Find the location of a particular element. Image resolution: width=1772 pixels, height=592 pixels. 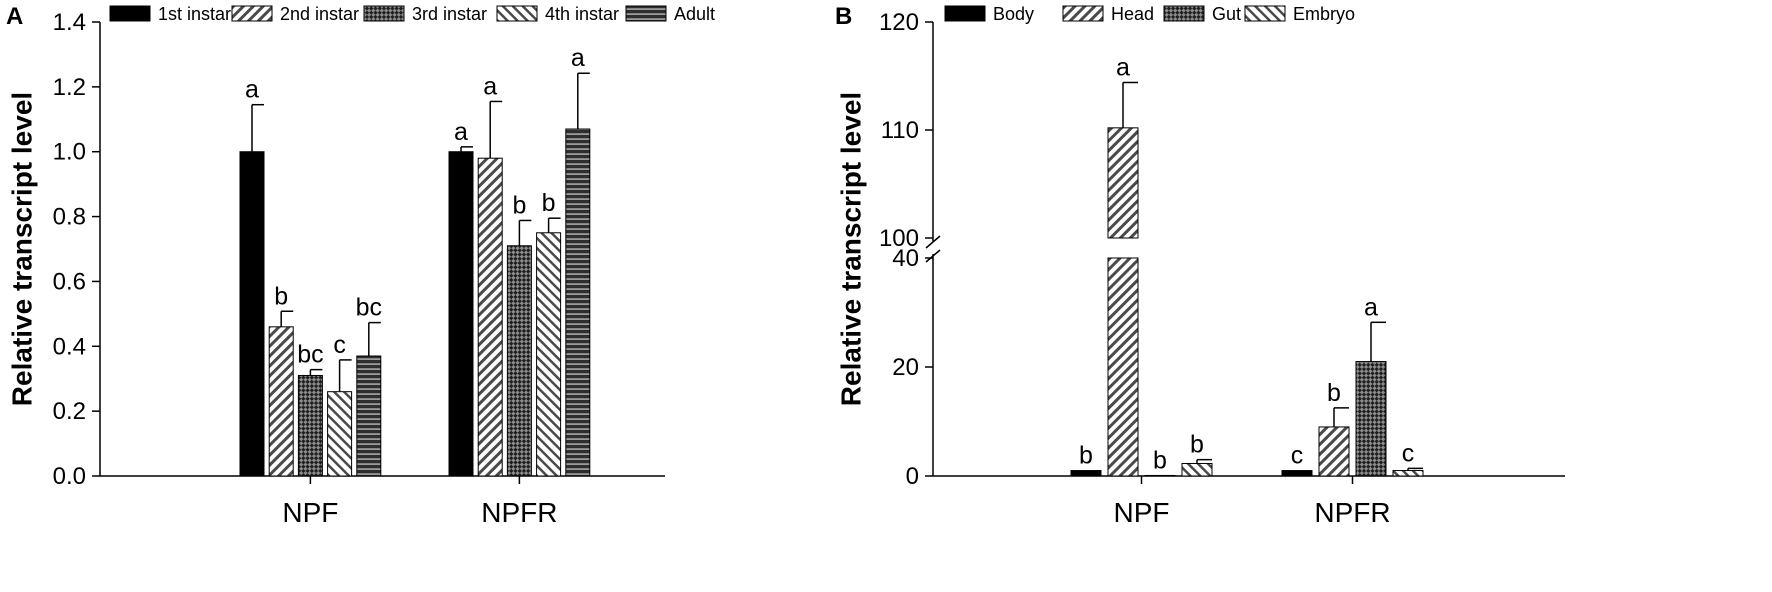

bar-lower-segment is located at coordinates (1123, 367).